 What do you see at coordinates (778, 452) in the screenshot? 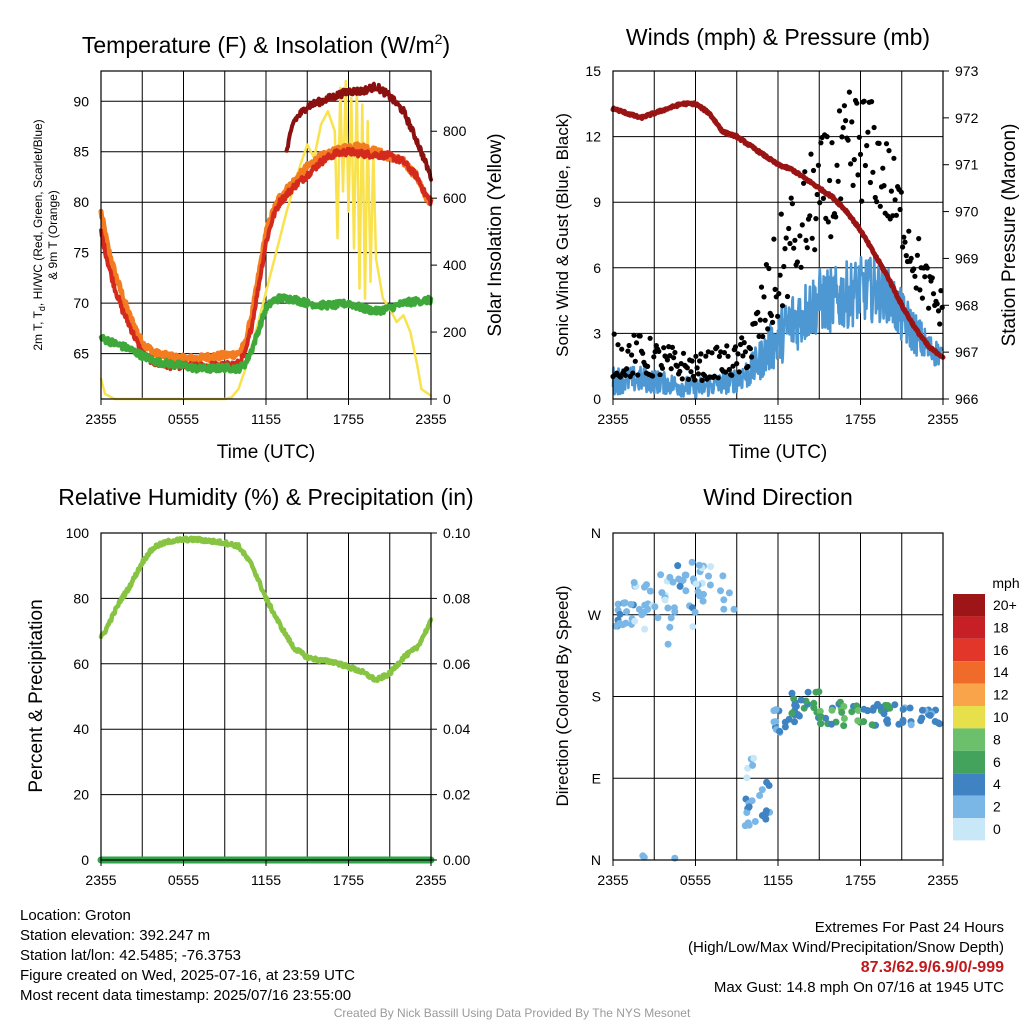
I see `winds-xlabel: Time (UTC)` at bounding box center [778, 452].